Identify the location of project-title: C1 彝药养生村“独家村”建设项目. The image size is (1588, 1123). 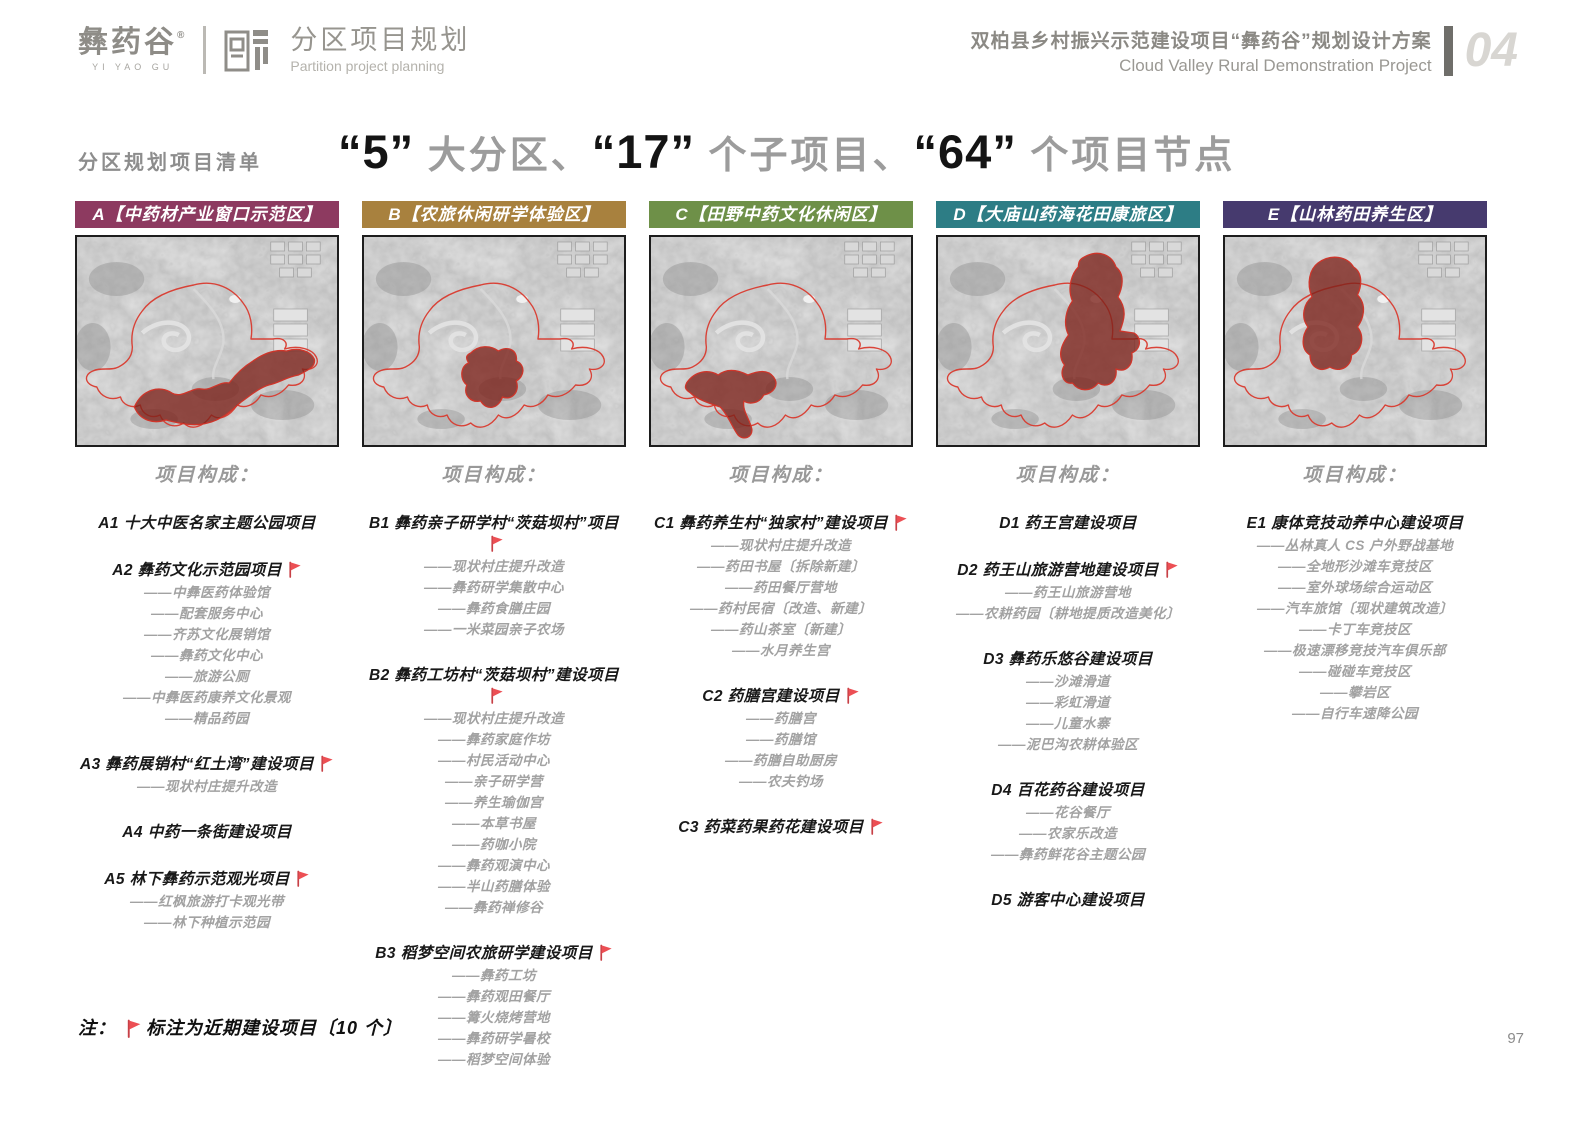
(781, 523).